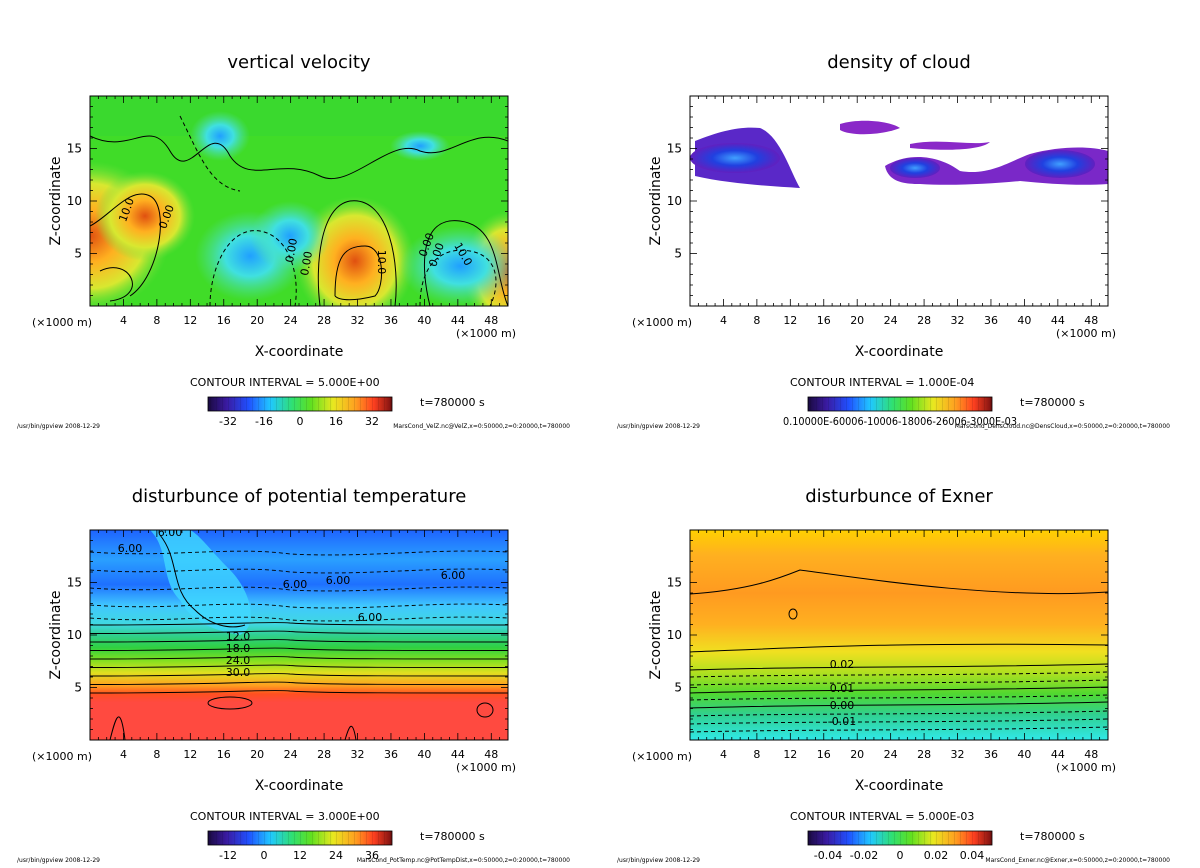 Image resolution: width=1200 pixels, height=868 pixels. What do you see at coordinates (882, 816) in the screenshot?
I see `contour-interval: CONTOUR INTERVAL = 5.000E-03` at bounding box center [882, 816].